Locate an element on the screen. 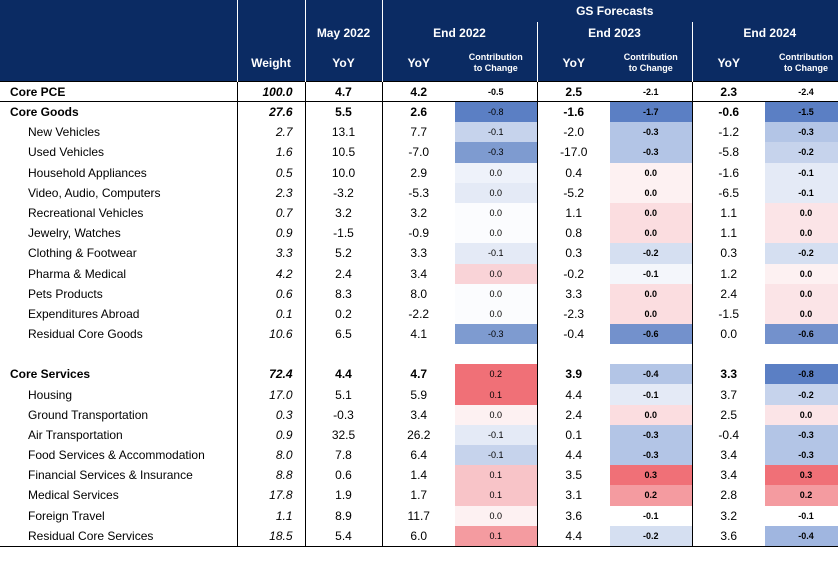 The height and width of the screenshot is (576, 838). end2022-yoy-cell: 2.6 is located at coordinates (418, 112).